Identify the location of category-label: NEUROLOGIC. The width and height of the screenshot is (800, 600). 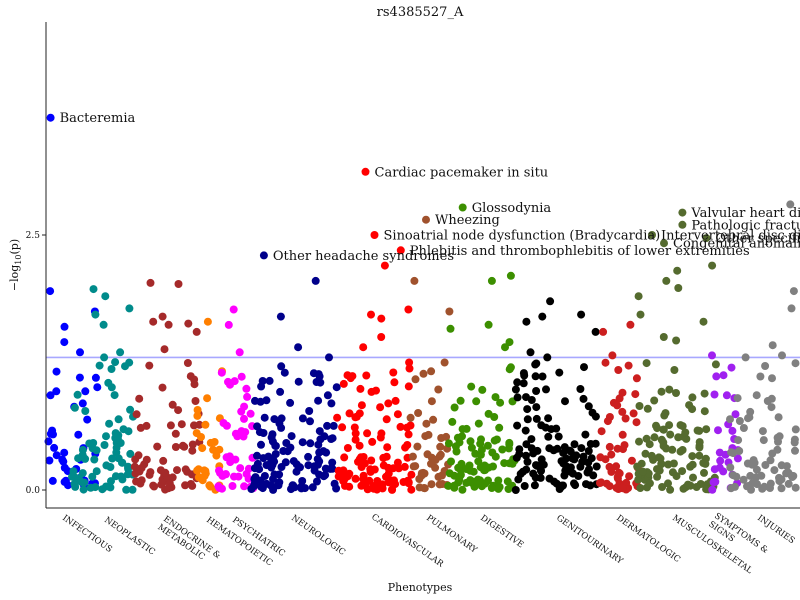
(318, 535).